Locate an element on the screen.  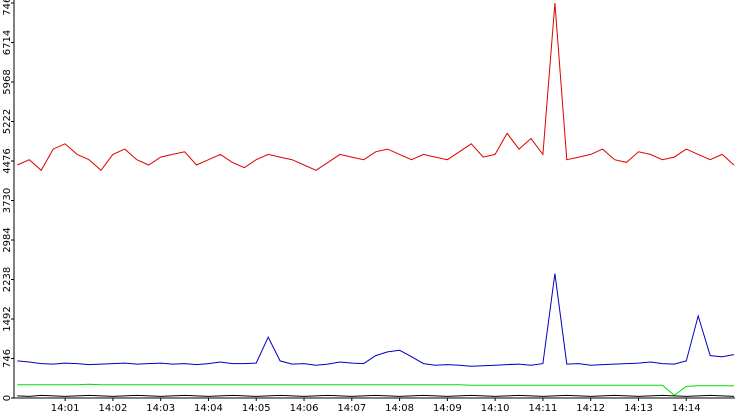
x-tick-label: 14:07 is located at coordinates (351, 408).